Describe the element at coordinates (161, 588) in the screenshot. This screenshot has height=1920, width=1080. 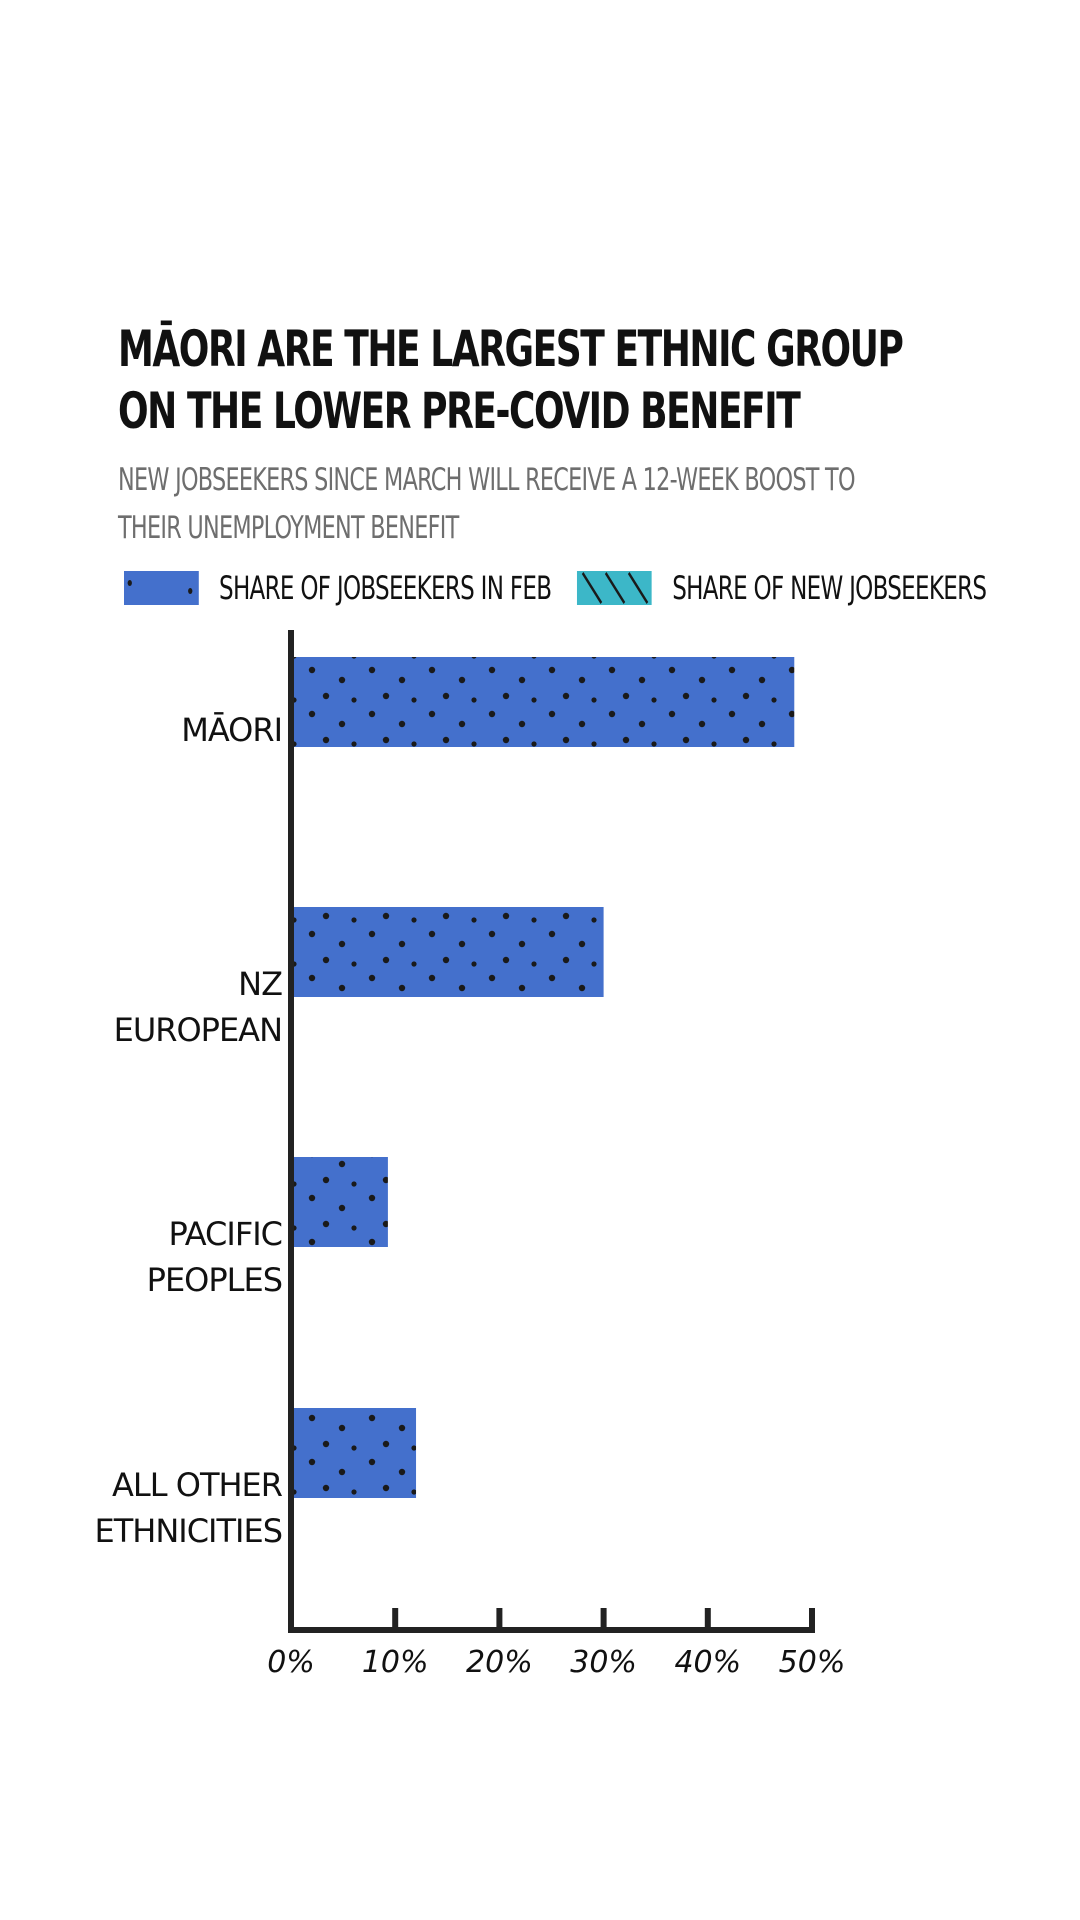
I see `legend-swatch-dots` at that location.